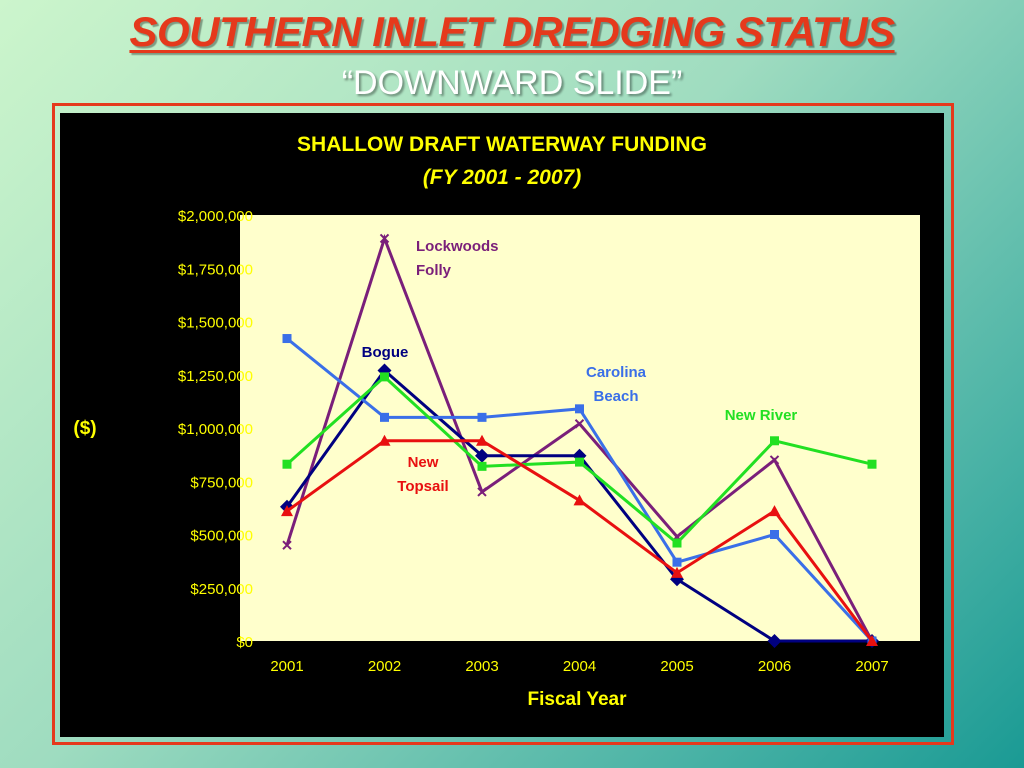 Image resolution: width=1024 pixels, height=768 pixels. I want to click on x-tick-label: 2002, so click(384, 666).